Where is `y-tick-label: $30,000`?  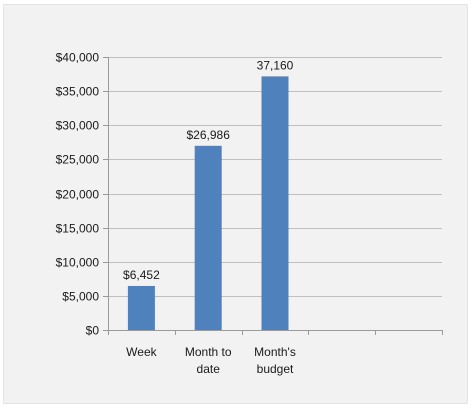
y-tick-label: $30,000 is located at coordinates (78, 126).